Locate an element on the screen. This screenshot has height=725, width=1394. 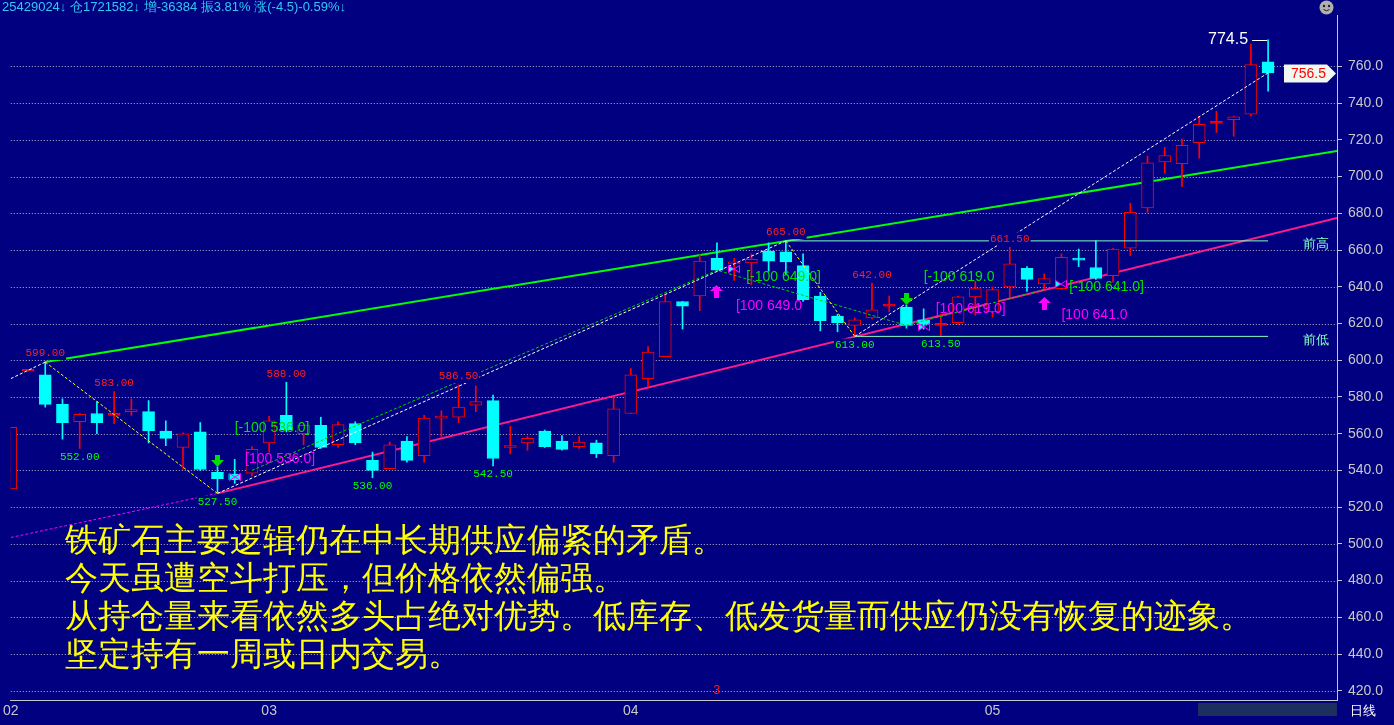
annotation: 552.00 is located at coordinates (79, 456).